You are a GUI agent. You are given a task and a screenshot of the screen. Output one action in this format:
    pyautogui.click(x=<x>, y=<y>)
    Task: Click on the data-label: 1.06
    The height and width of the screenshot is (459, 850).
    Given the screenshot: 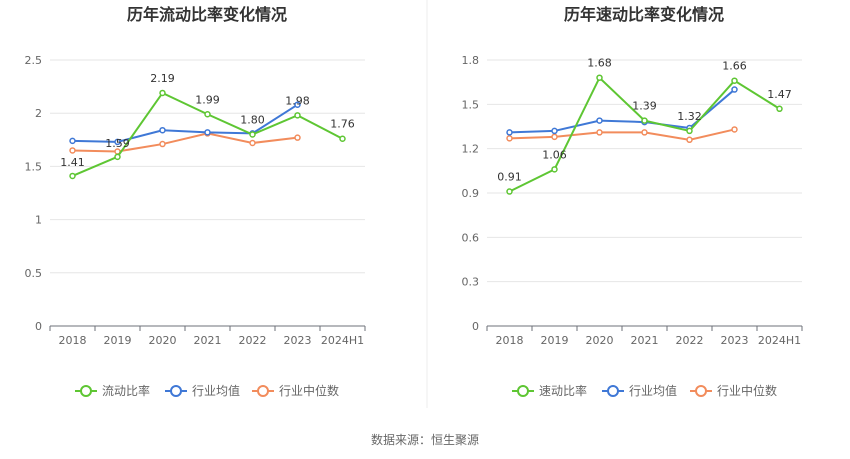 What is the action you would take?
    pyautogui.click(x=554, y=154)
    